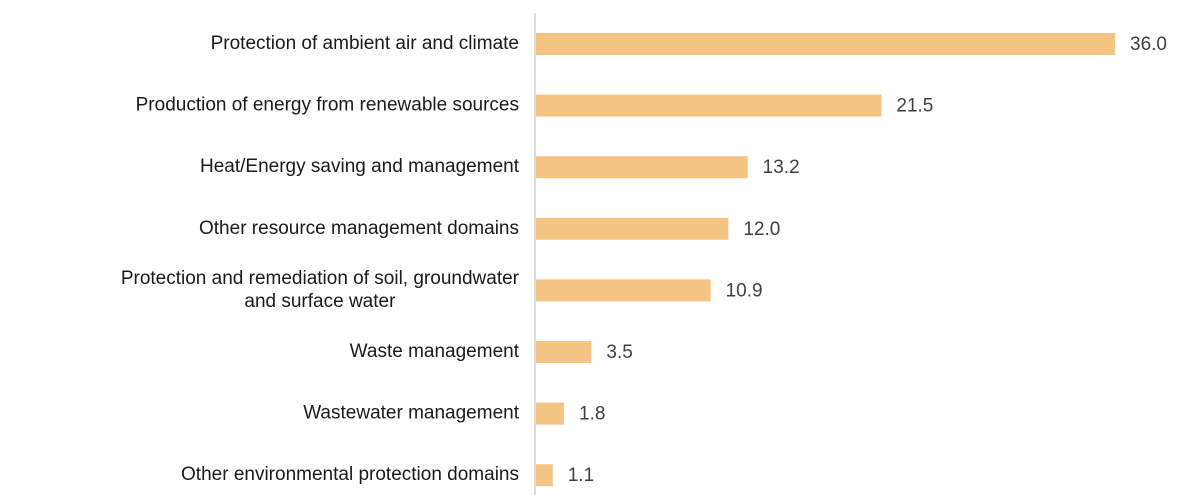 The width and height of the screenshot is (1177, 495). What do you see at coordinates (411, 413) in the screenshot?
I see `category-label: Wastewater management` at bounding box center [411, 413].